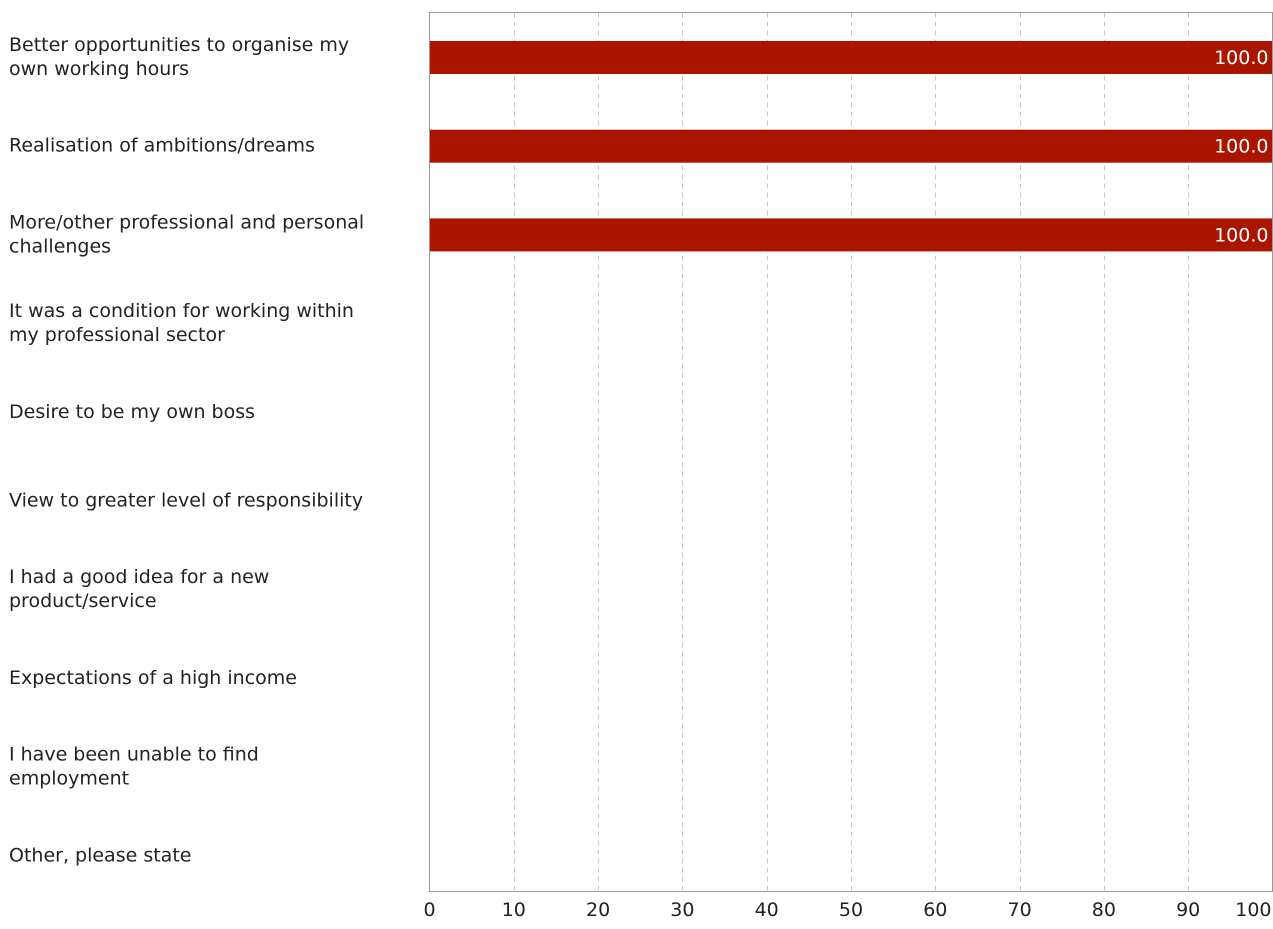 The image size is (1273, 929). Describe the element at coordinates (1104, 910) in the screenshot. I see `x-tick-label-80: 80` at that location.